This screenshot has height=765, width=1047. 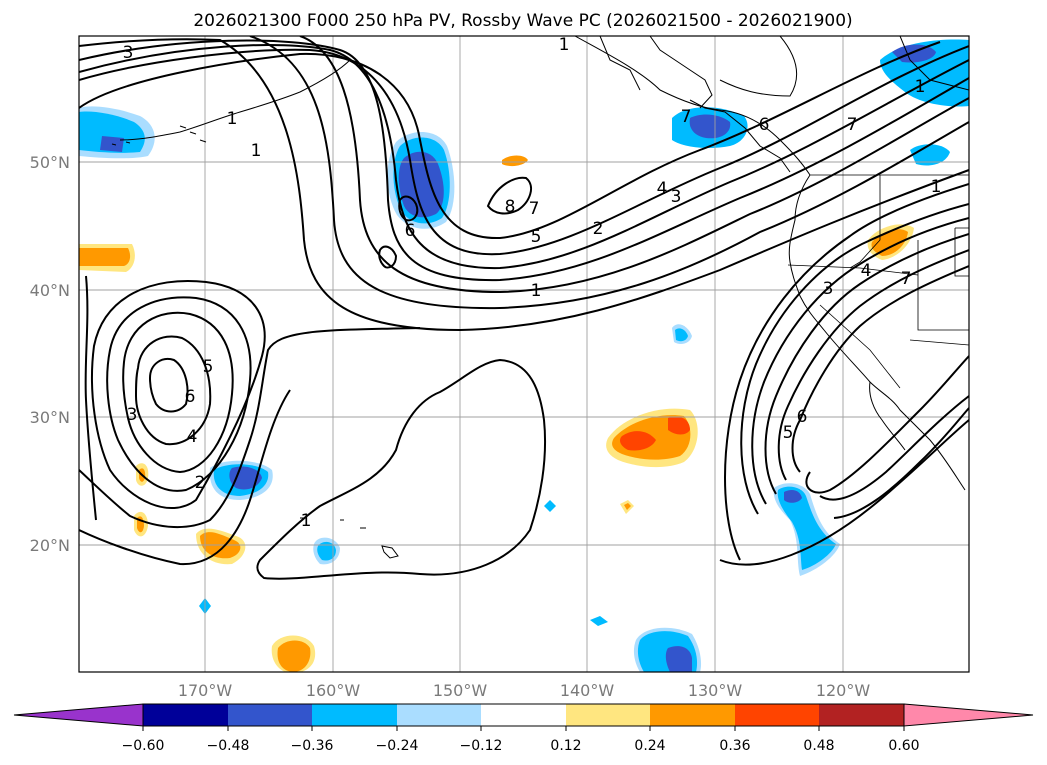 I want to click on colorbar-label: 0.60, so click(x=903, y=746).